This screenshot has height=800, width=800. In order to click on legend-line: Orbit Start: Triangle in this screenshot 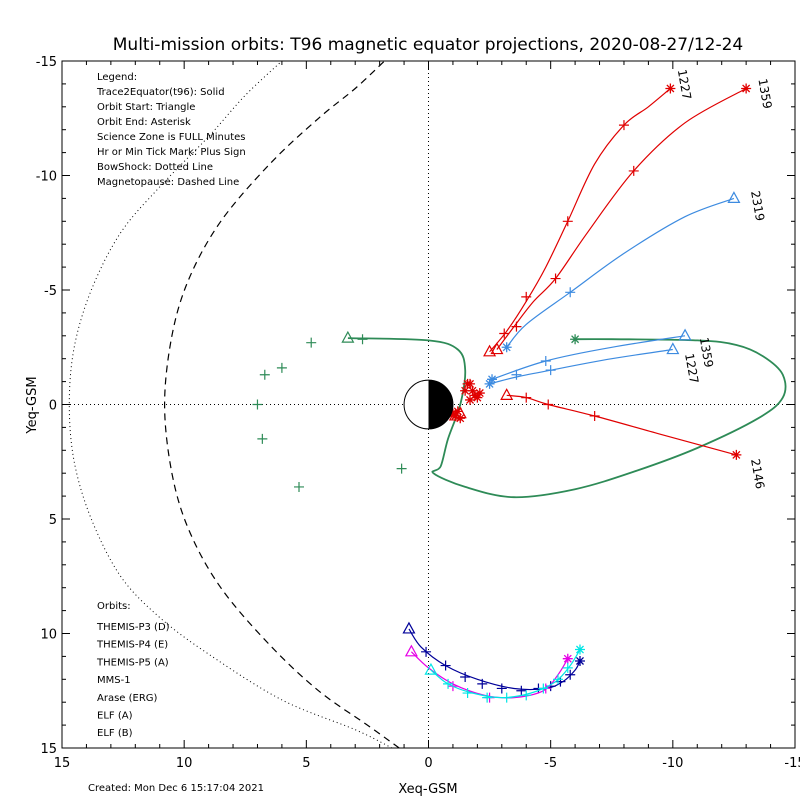, I will do `click(146, 107)`.